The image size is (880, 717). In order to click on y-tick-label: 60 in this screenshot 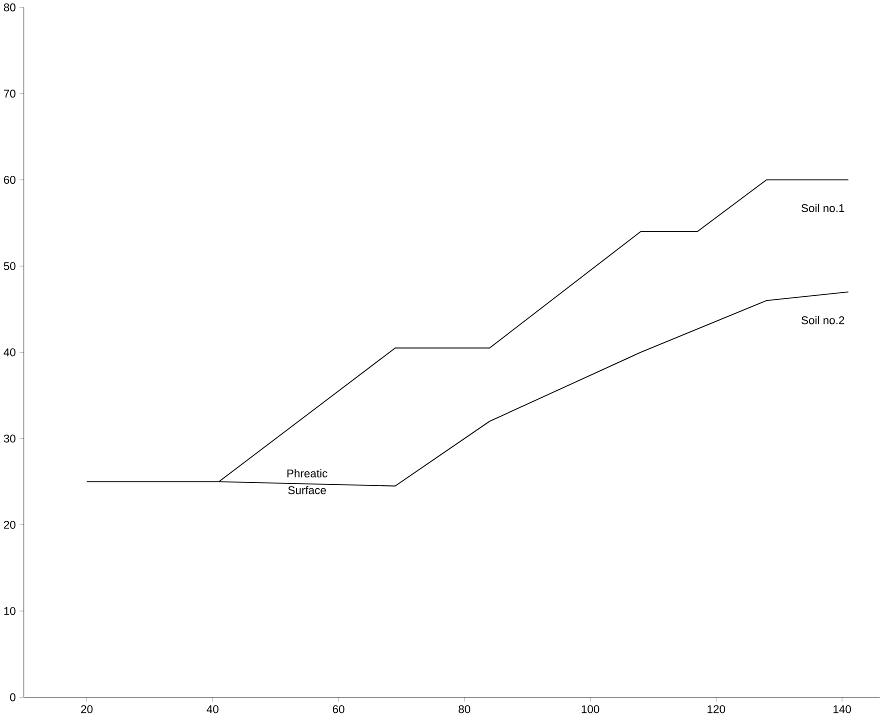, I will do `click(10, 180)`.